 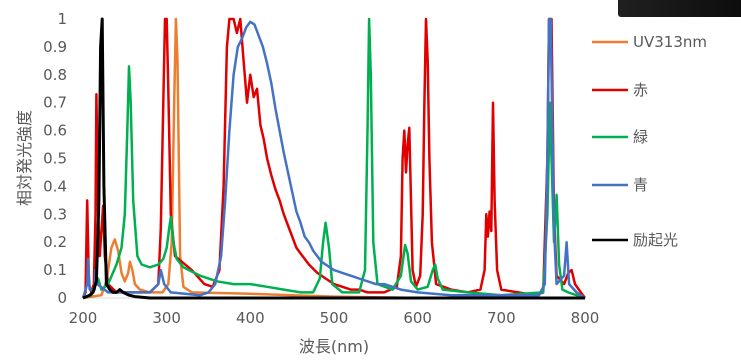 What do you see at coordinates (640, 90) in the screenshot?
I see `legend-label: 赤` at bounding box center [640, 90].